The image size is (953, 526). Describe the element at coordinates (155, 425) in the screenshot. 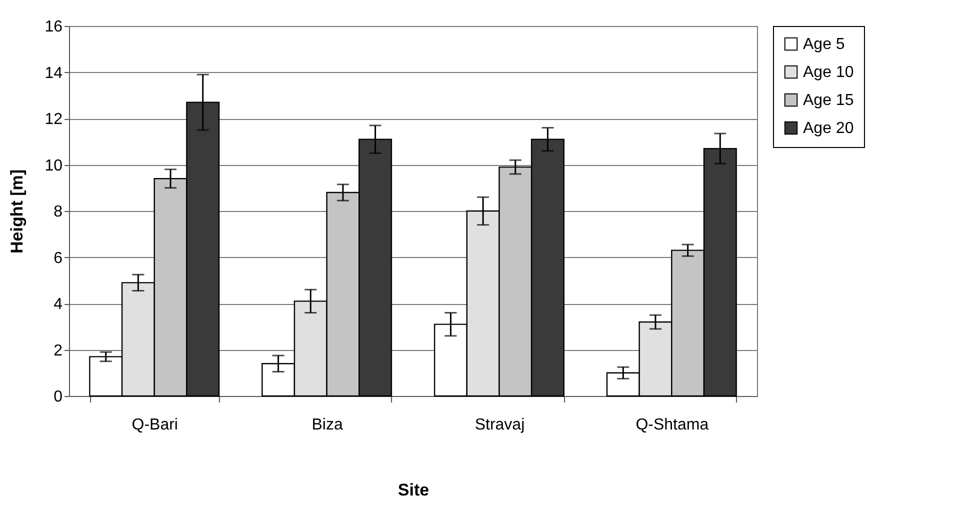

I see `x-tick-label: Q-Bari` at that location.